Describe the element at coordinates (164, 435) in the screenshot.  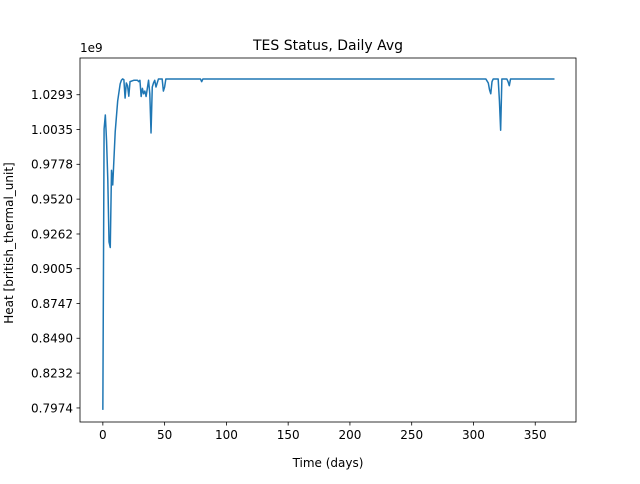
I see `x-tick-label: 50` at that location.